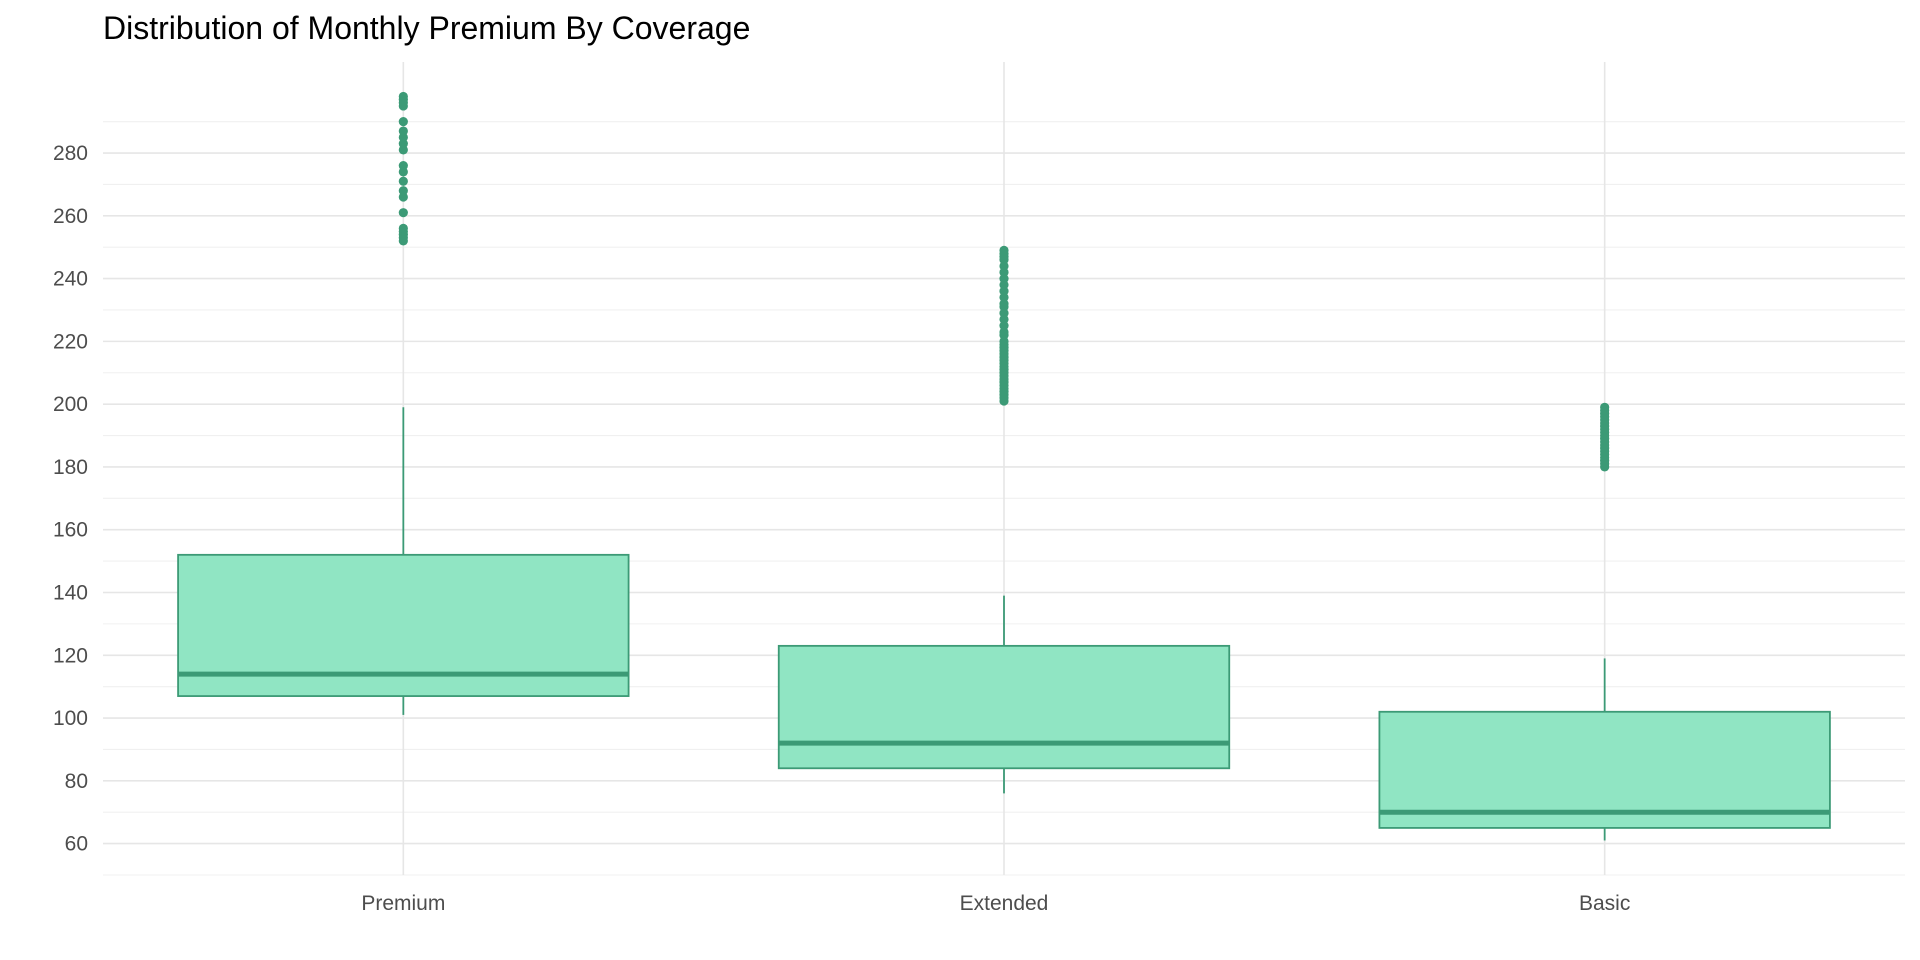 Image resolution: width=1920 pixels, height=960 pixels. I want to click on x-axis: Premium Extended Basic, so click(995, 903).